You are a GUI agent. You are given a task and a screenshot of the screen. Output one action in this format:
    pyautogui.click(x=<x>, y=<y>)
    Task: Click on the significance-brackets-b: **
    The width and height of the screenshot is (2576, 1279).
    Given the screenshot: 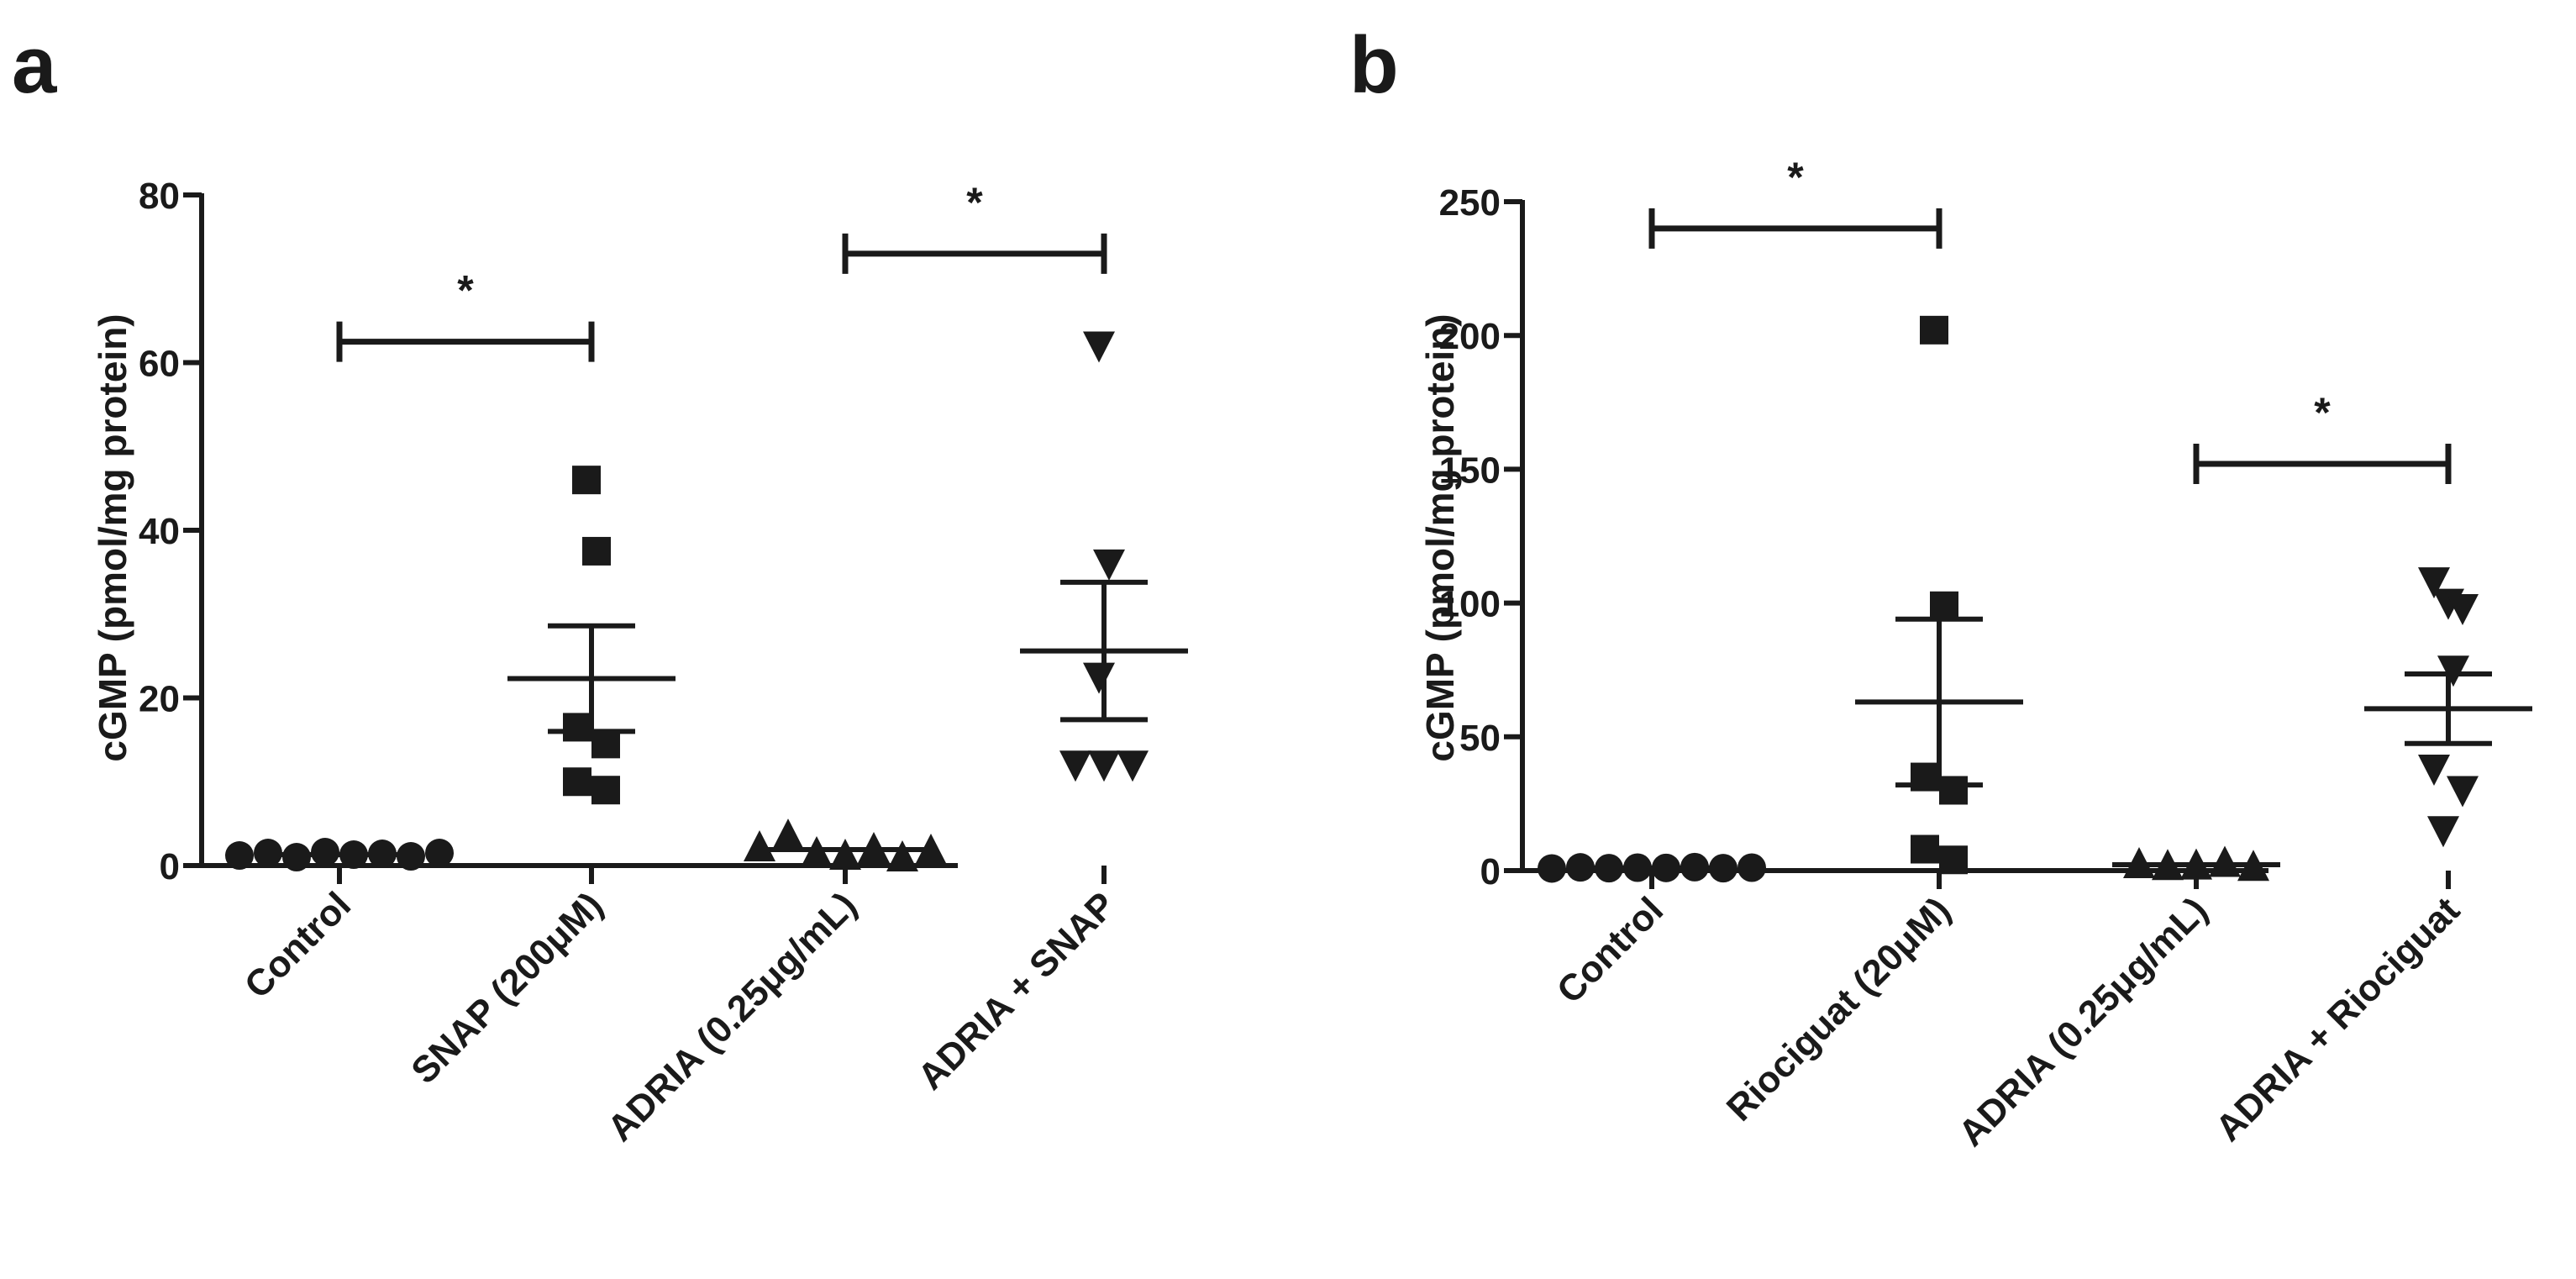 What is the action you would take?
    pyautogui.click(x=2050, y=319)
    